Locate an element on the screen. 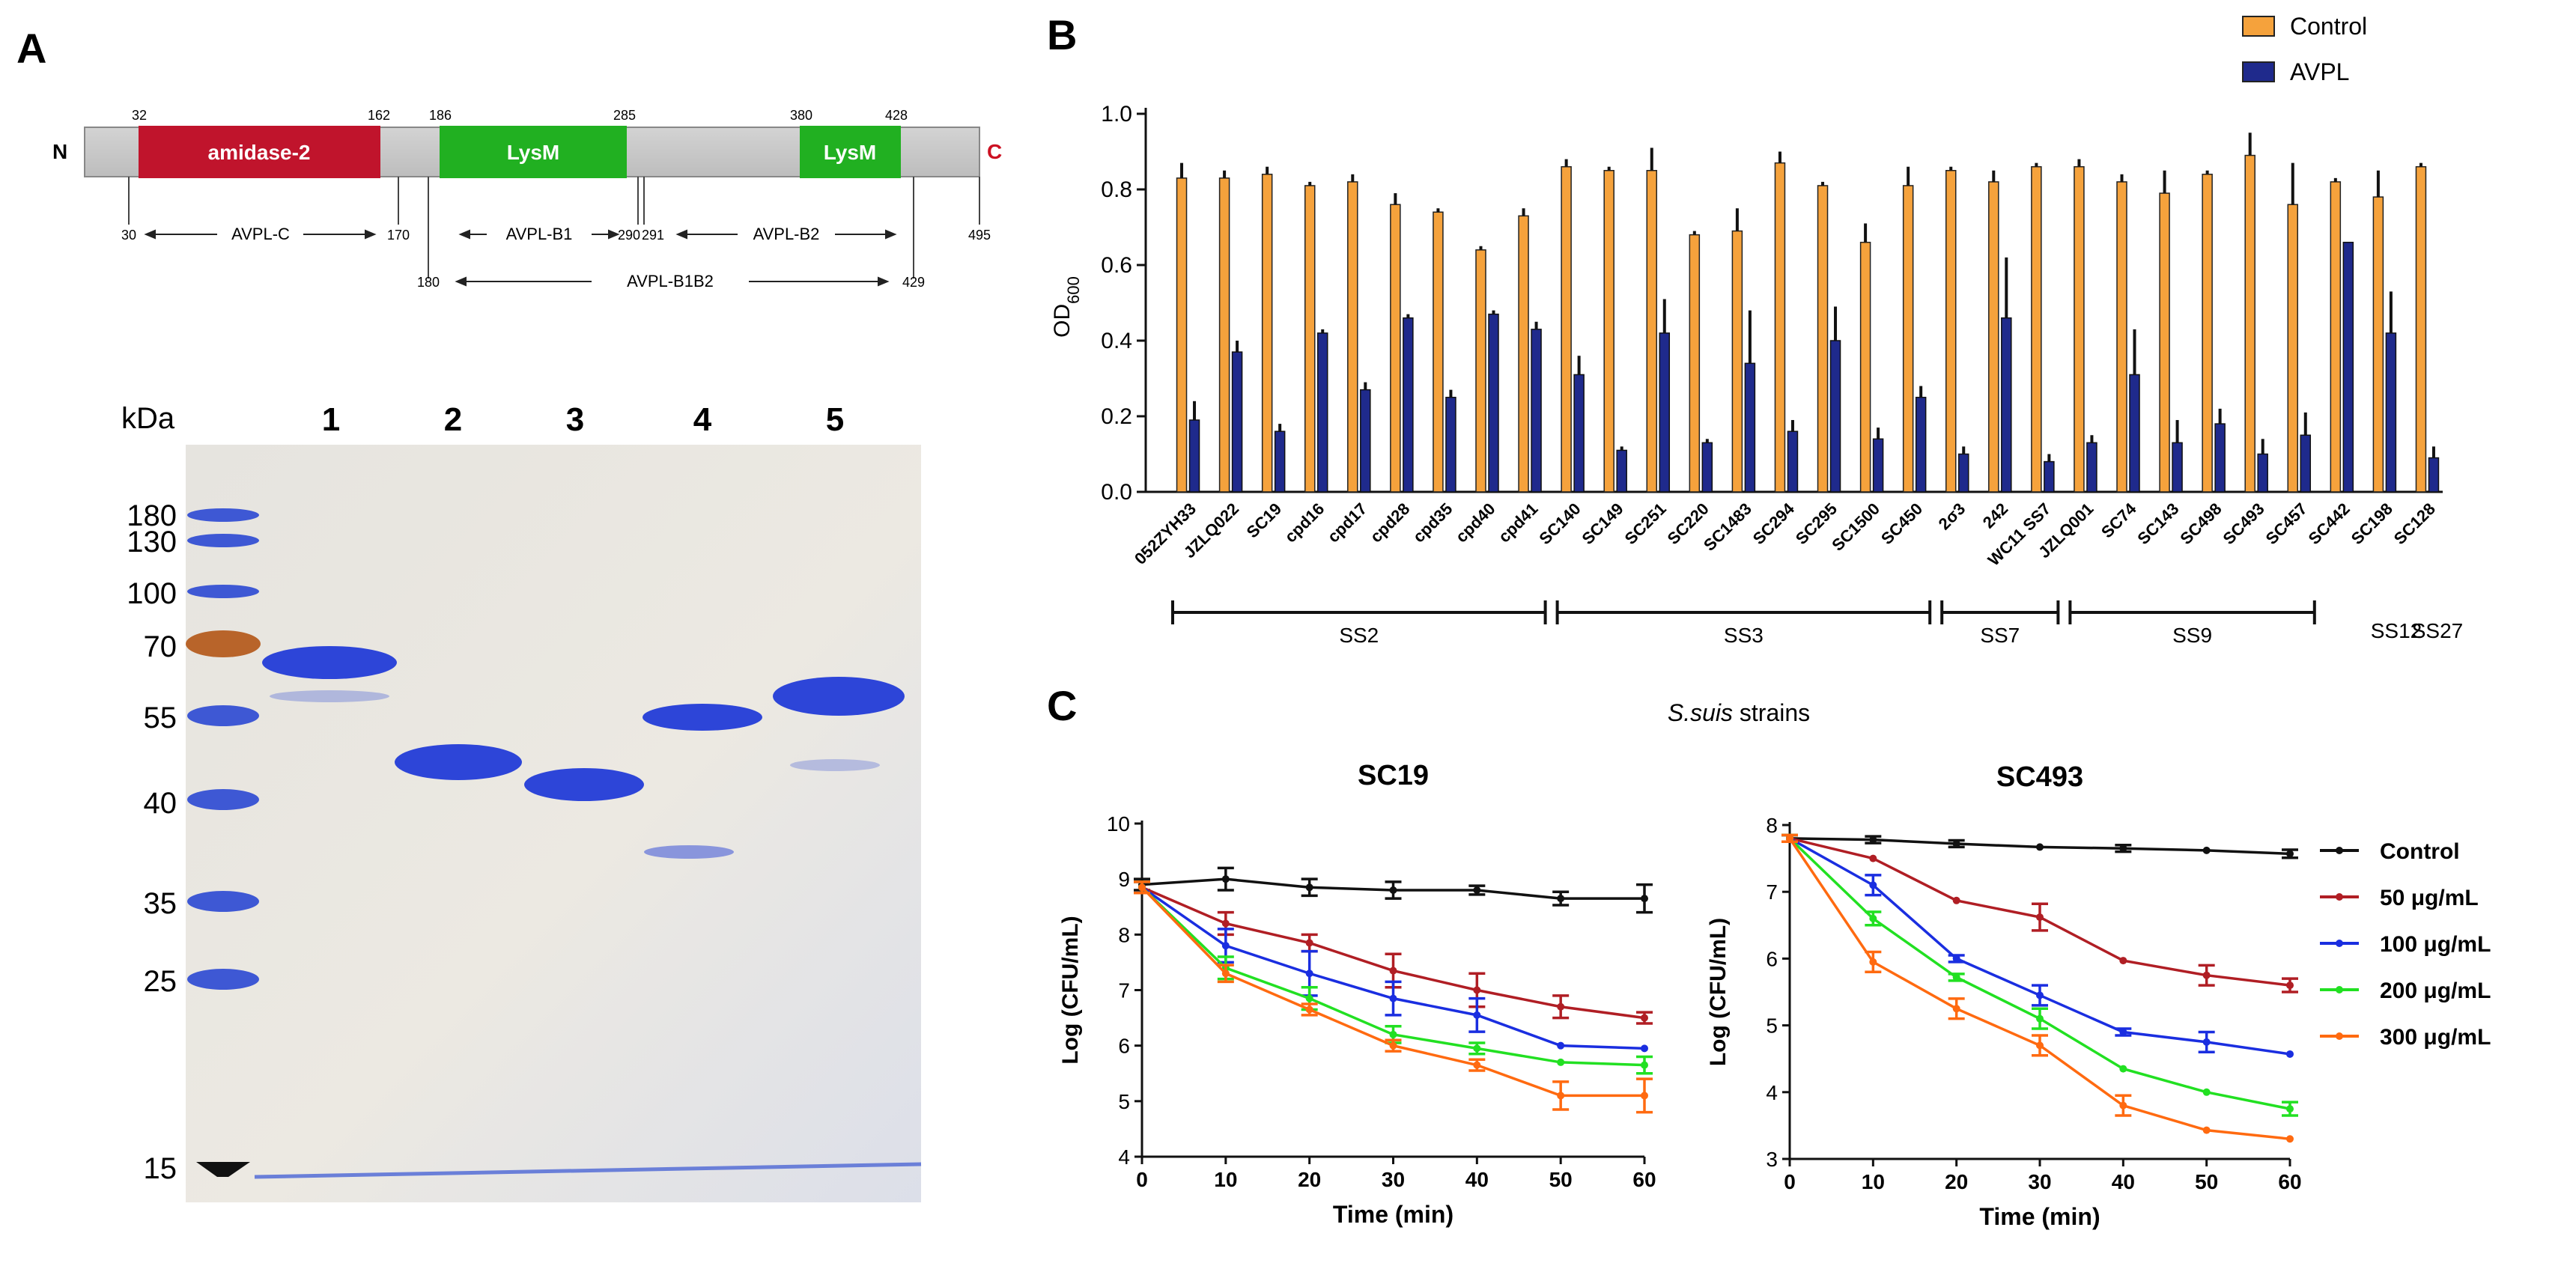 This screenshot has height=1263, width=2576. line-x-tick-label: 30 is located at coordinates (2039, 1181).